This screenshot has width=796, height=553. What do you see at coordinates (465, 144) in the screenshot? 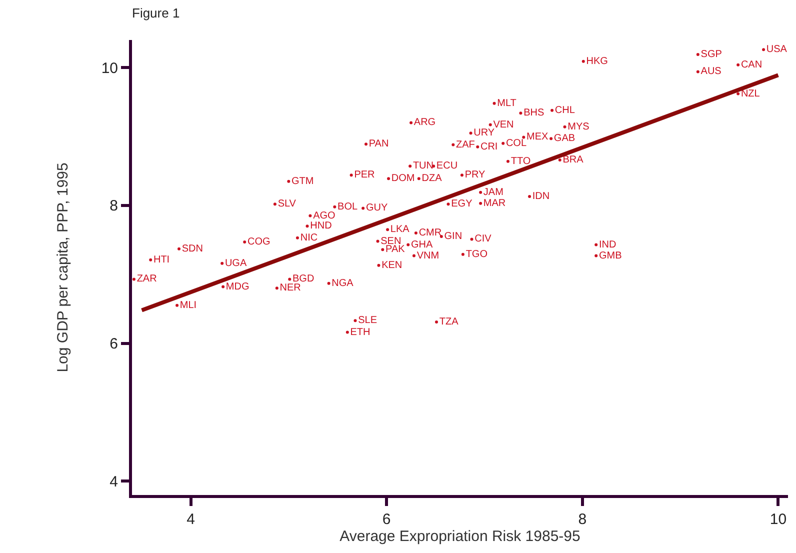
I see `data-label: ZAF` at bounding box center [465, 144].